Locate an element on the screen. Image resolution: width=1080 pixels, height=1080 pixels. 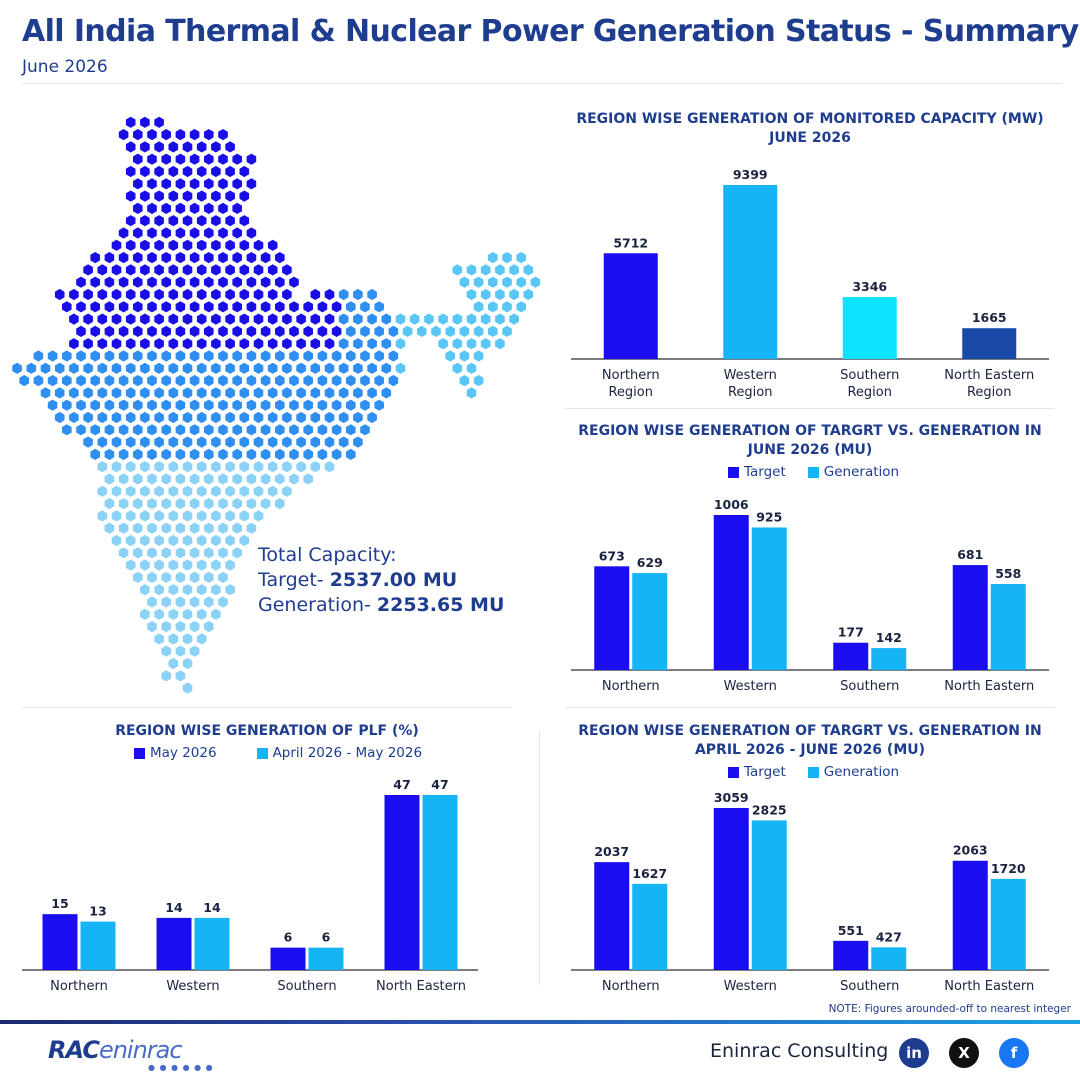
facebook-glyph: f is located at coordinates (1014, 1053).